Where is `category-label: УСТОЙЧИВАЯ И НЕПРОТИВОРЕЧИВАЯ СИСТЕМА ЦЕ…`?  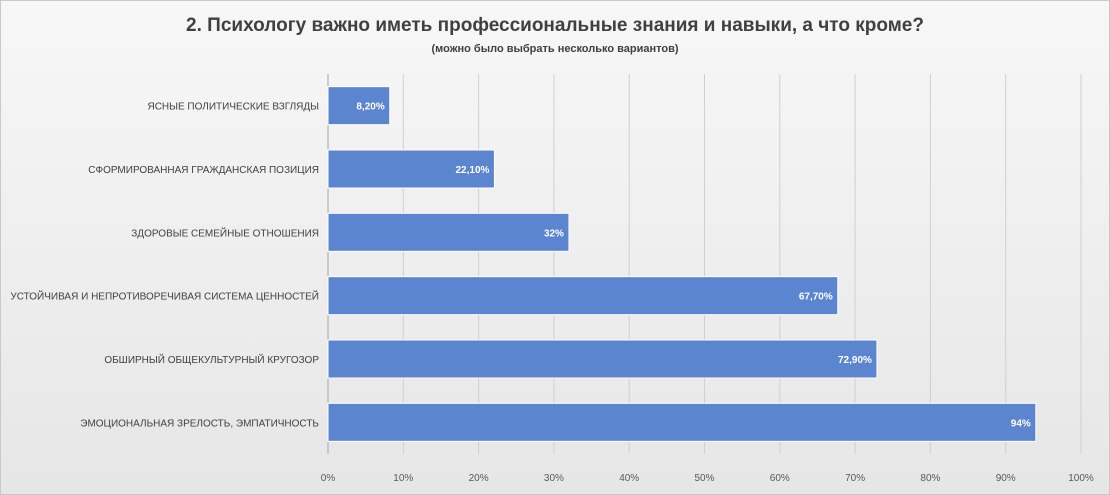
category-label: УСТОЙЧИВАЯ И НЕПРОТИВОРЕЧИВАЯ СИСТЕМА ЦЕ… is located at coordinates (164, 296).